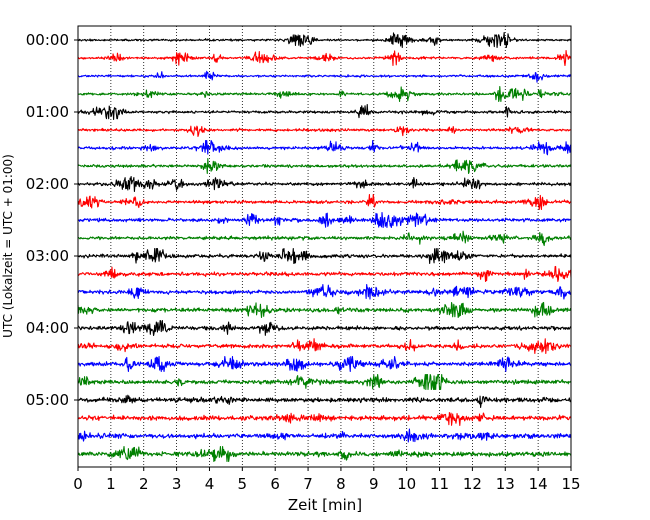 This screenshot has height=520, width=650. I want to click on x-tick-label: 15, so click(570, 484).